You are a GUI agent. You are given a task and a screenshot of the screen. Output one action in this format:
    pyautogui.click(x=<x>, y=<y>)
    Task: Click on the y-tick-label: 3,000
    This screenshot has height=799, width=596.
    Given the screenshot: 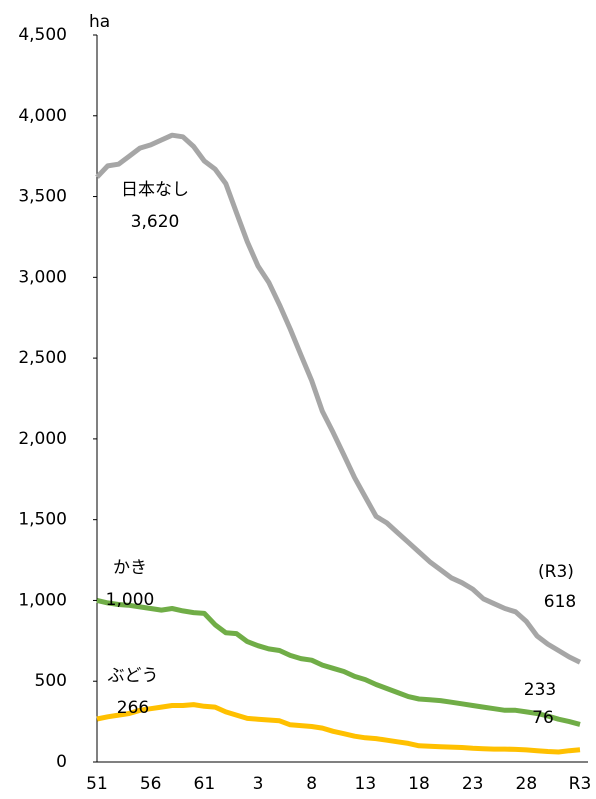 What is the action you would take?
    pyautogui.click(x=42, y=277)
    